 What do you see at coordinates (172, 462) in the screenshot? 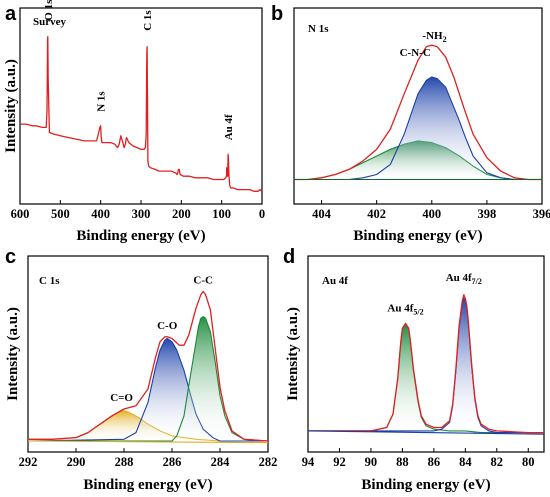
I see `x-tick-label-c-3: 286` at bounding box center [172, 462].